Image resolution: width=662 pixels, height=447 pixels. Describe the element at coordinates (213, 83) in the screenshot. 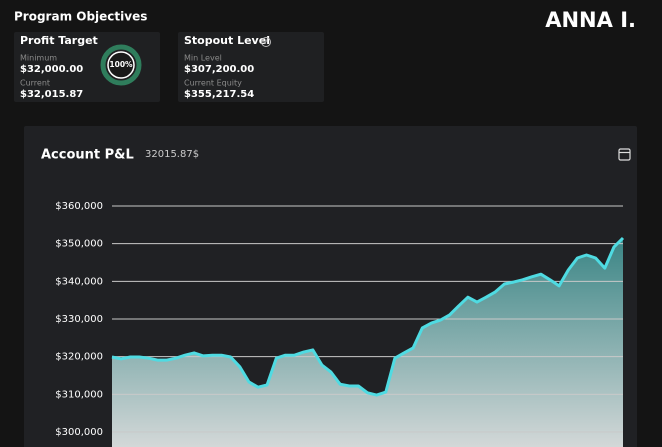

I see `card-label: Current Equity` at that location.